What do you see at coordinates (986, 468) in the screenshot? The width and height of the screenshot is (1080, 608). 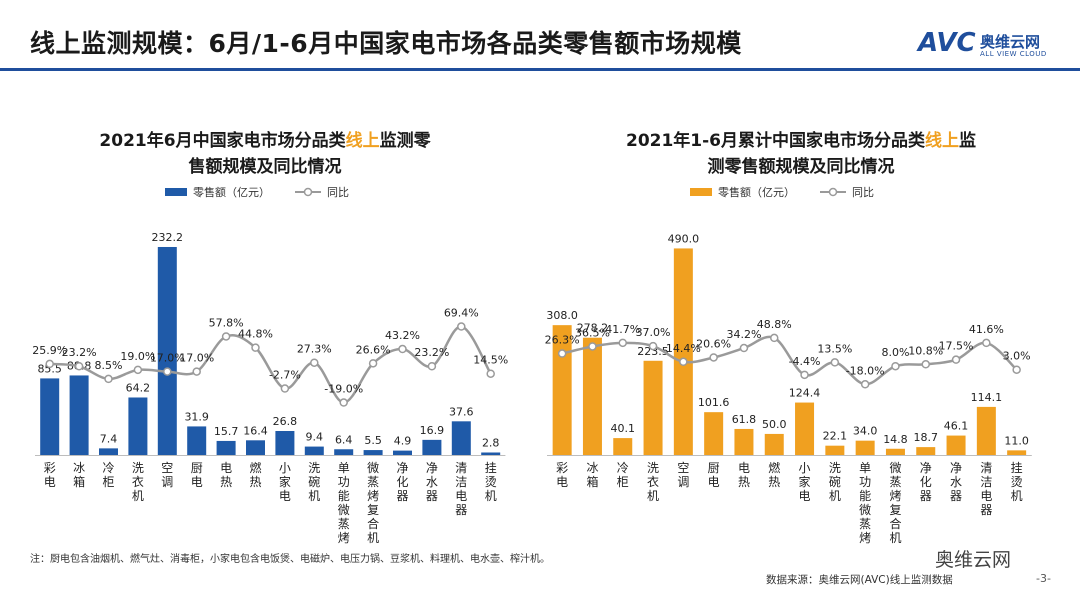 I see `chart2-category-label: 清` at bounding box center [986, 468].